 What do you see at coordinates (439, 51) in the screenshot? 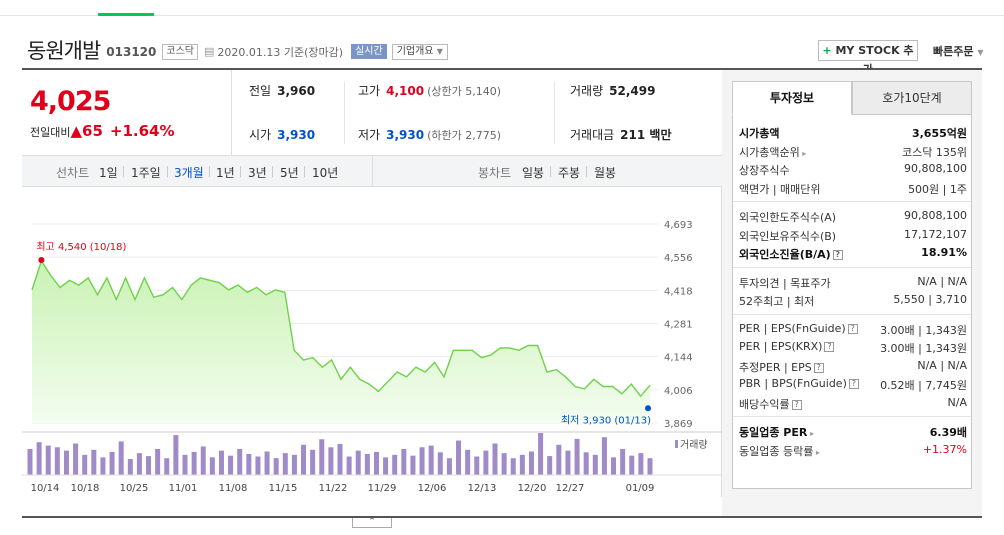
I see `chevron-down-icon: ▼` at bounding box center [439, 51].